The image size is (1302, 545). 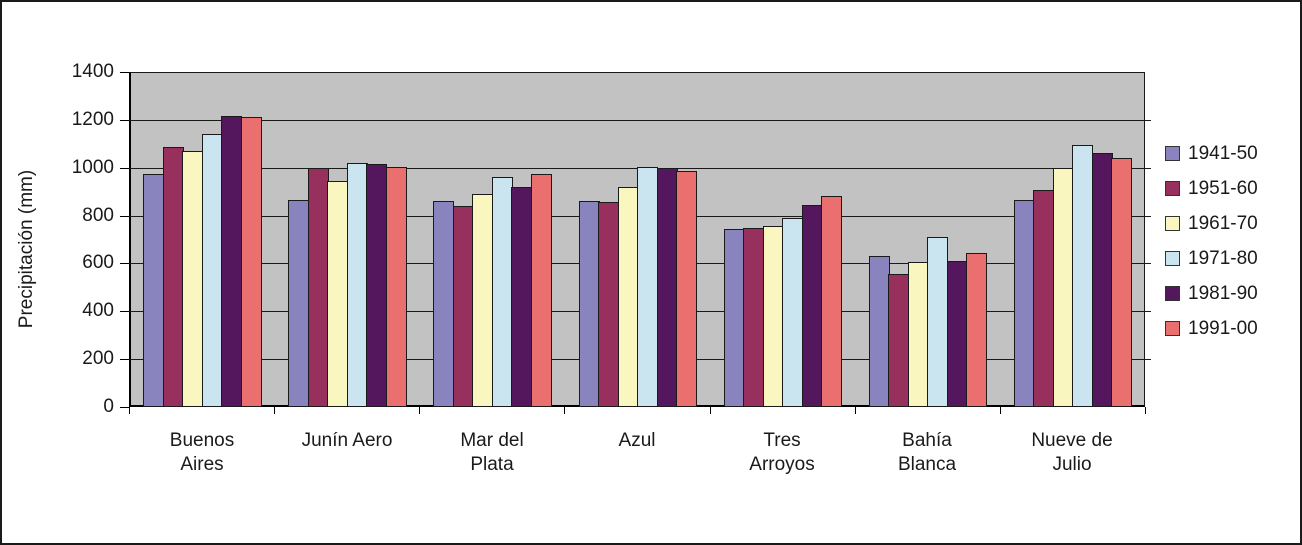 What do you see at coordinates (337, 294) in the screenshot?
I see `bar-1961-70-junín-aero` at bounding box center [337, 294].